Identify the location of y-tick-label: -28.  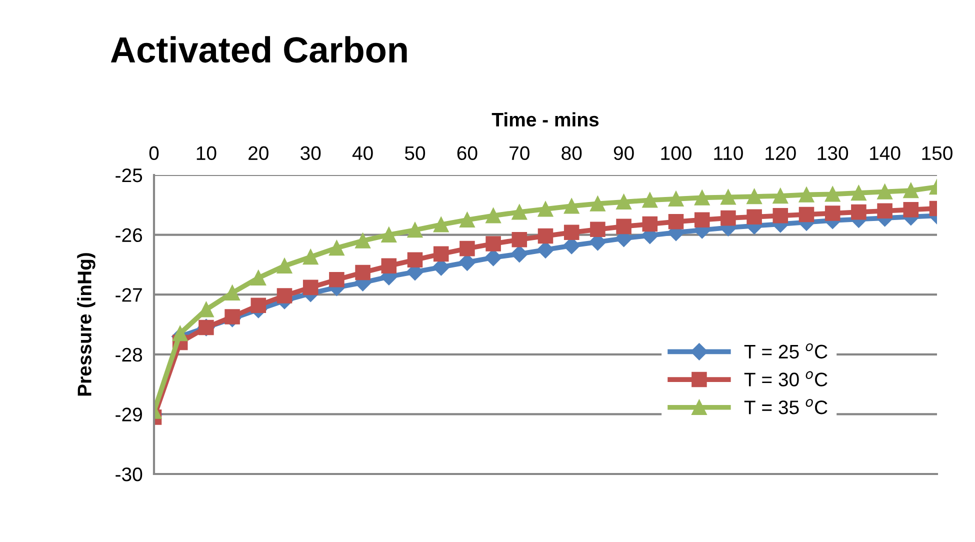
(129, 355).